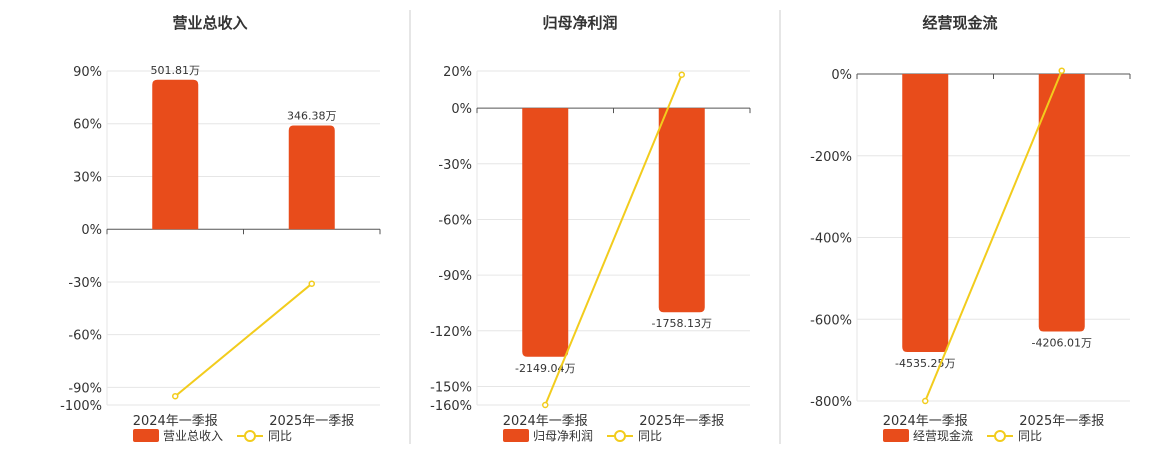  I want to click on legend: 经营现金流 同比, so click(962, 435).